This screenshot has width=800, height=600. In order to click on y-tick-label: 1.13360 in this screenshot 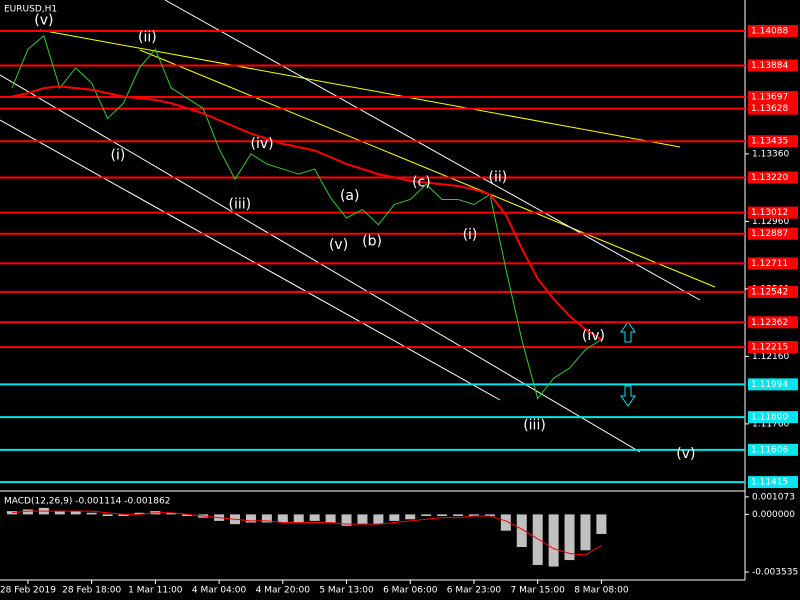, I will do `click(770, 154)`.